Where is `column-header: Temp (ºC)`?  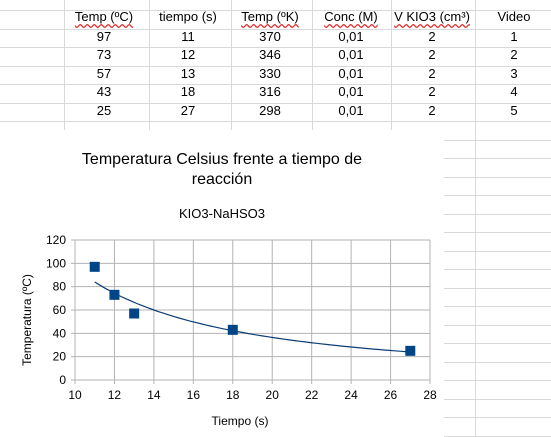 column-header: Temp (ºC) is located at coordinates (104, 17).